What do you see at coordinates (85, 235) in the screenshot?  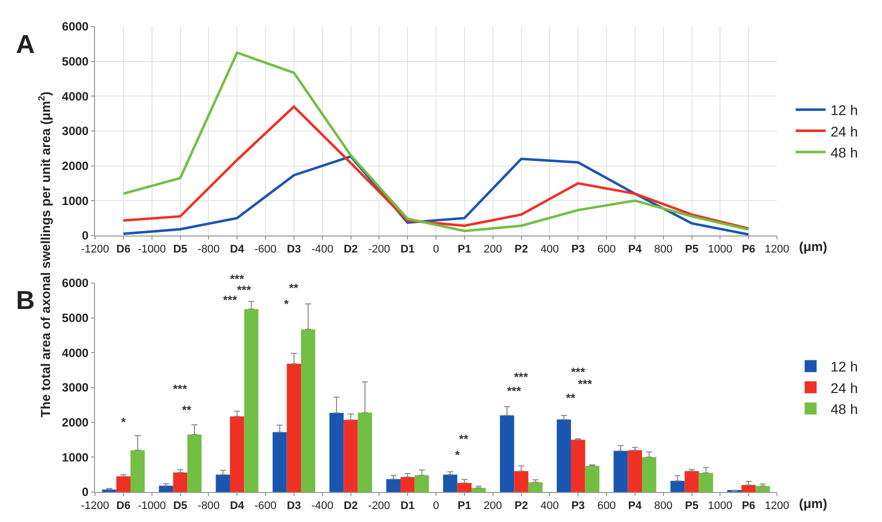 I see `y-tick-label: 0` at bounding box center [85, 235].